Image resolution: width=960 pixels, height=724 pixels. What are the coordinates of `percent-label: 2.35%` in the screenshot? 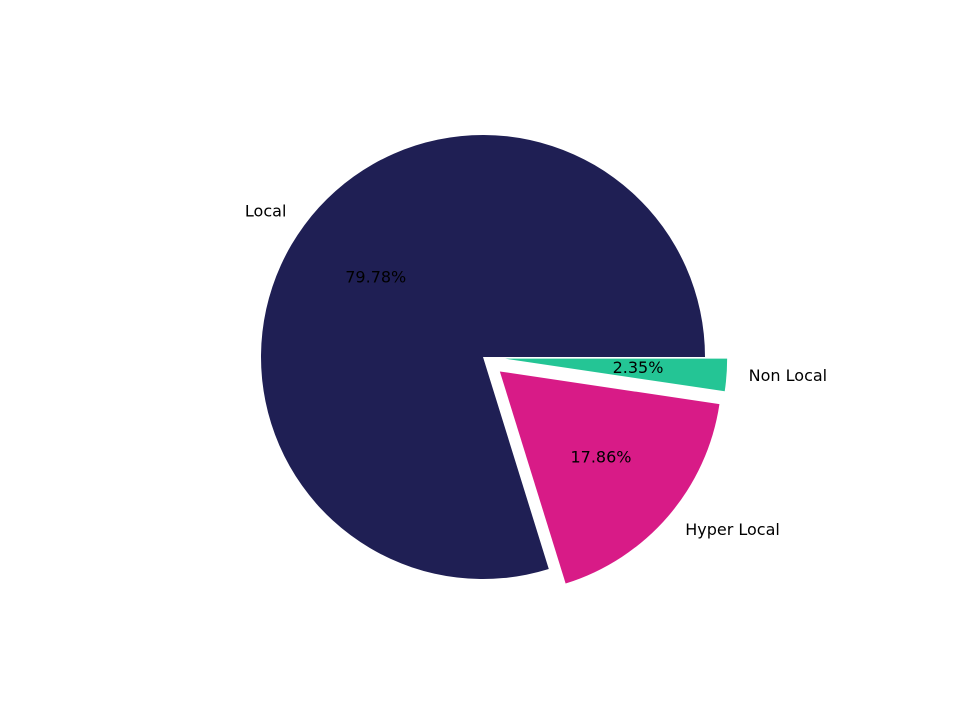 It's located at (638, 367).